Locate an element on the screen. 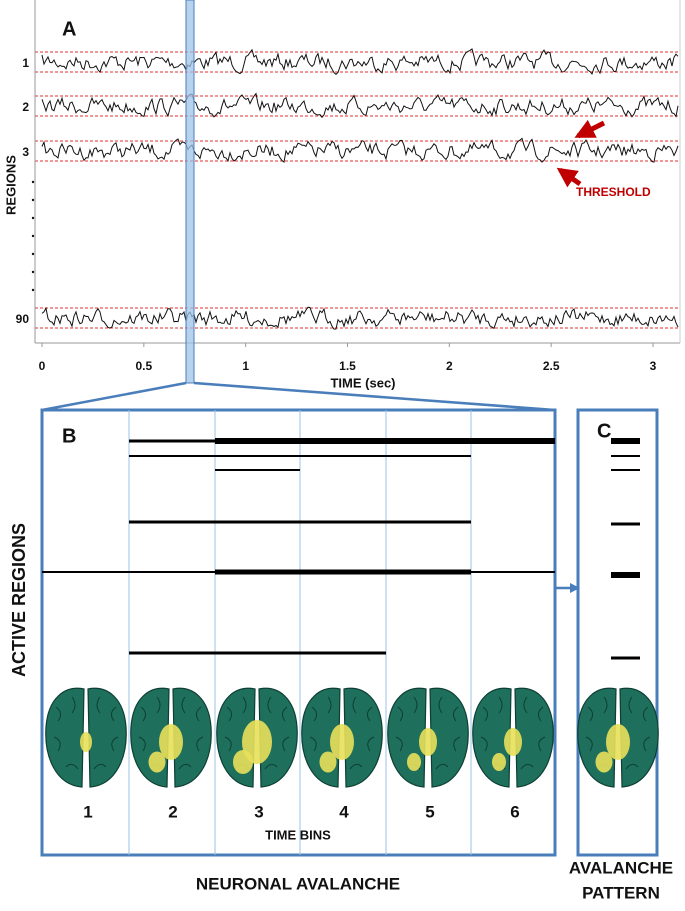 The image size is (685, 911). bin-label: 1 is located at coordinates (87, 811).